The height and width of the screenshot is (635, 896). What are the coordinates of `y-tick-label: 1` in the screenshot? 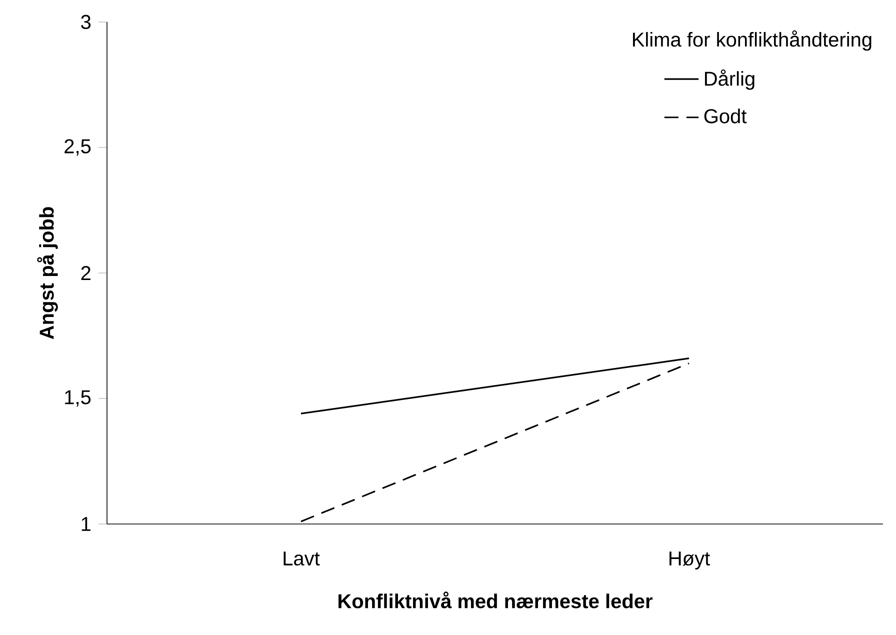 It's located at (86, 524).